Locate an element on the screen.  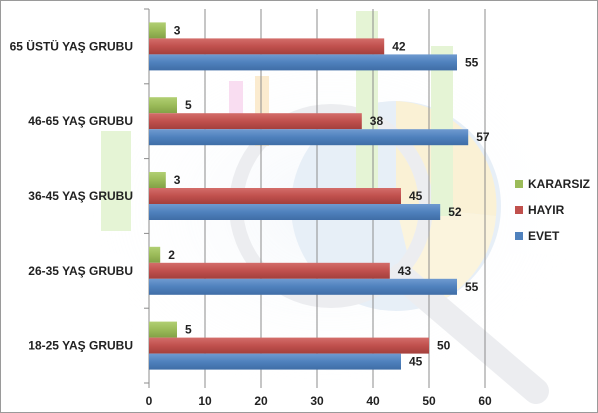
x-tick-label: 30 is located at coordinates (317, 401).